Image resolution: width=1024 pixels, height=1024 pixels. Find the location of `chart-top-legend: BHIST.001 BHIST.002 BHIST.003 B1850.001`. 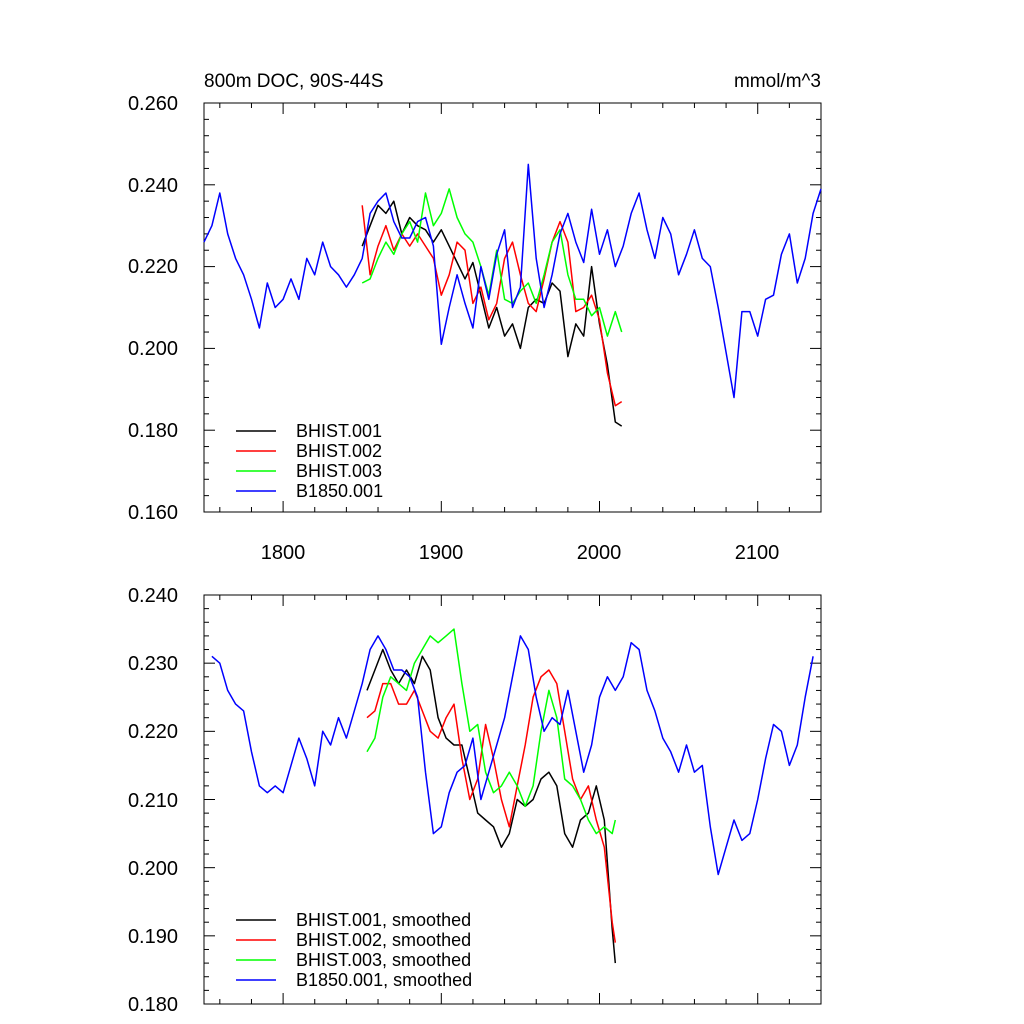

chart-top-legend: BHIST.001 BHIST.002 BHIST.003 B1850.001 is located at coordinates (309, 461).